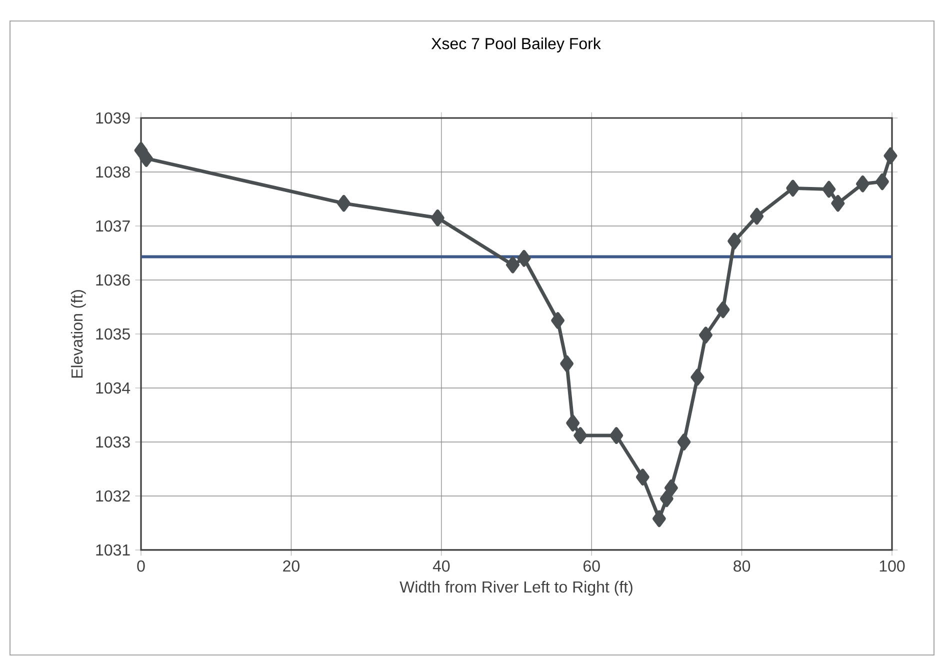 Image resolution: width=940 pixels, height=661 pixels. Describe the element at coordinates (141, 566) in the screenshot. I see `x-tick-label: 0` at that location.